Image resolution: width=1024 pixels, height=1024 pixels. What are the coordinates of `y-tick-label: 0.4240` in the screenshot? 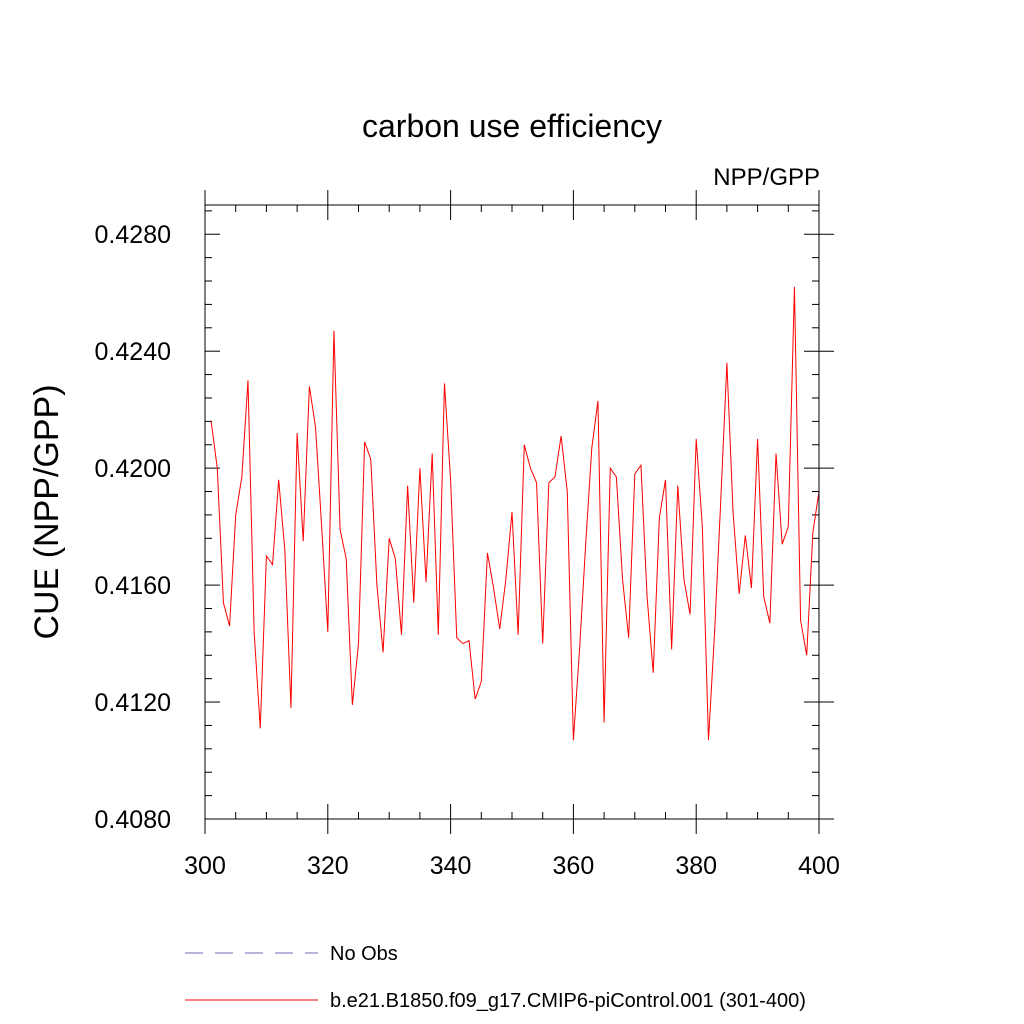 It's located at (133, 352).